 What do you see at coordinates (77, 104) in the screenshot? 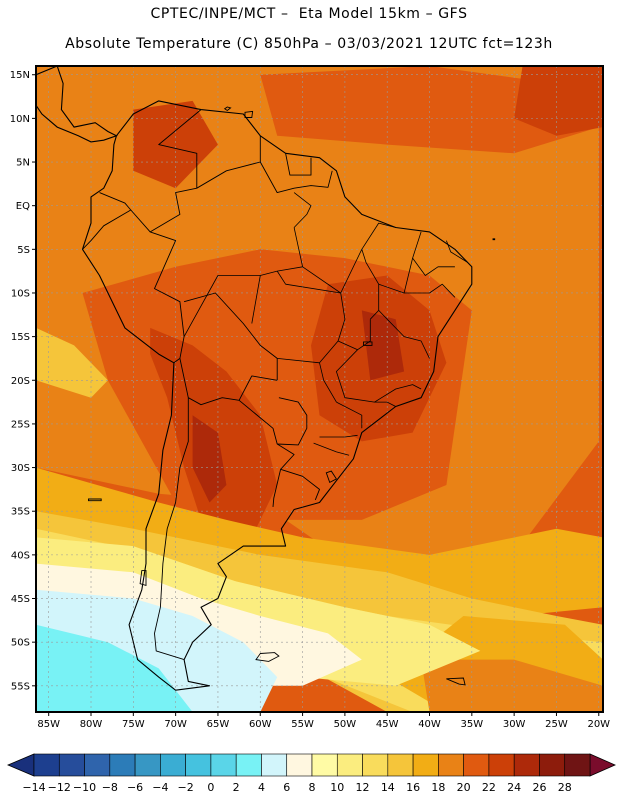
I see `central-america-coastline` at bounding box center [77, 104].